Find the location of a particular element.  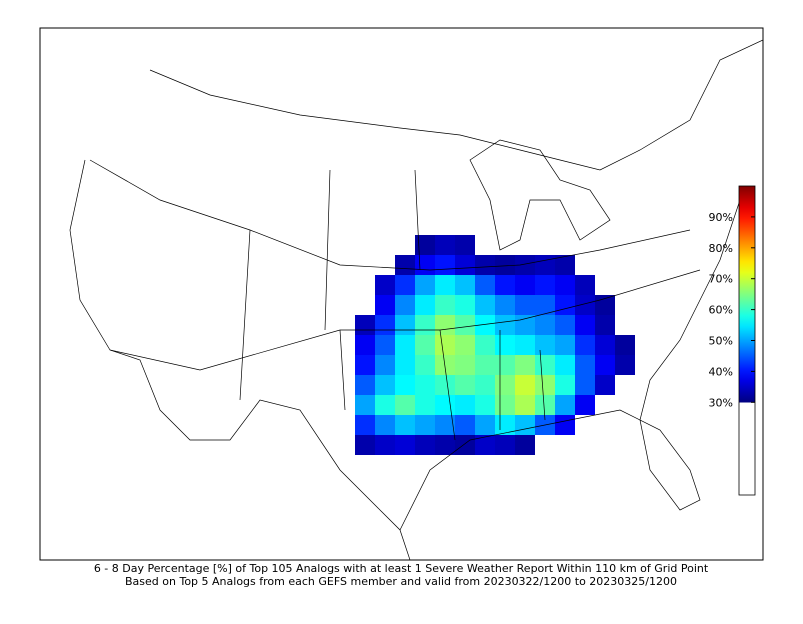

colorbar-tick-label: 30% is located at coordinates (721, 402).